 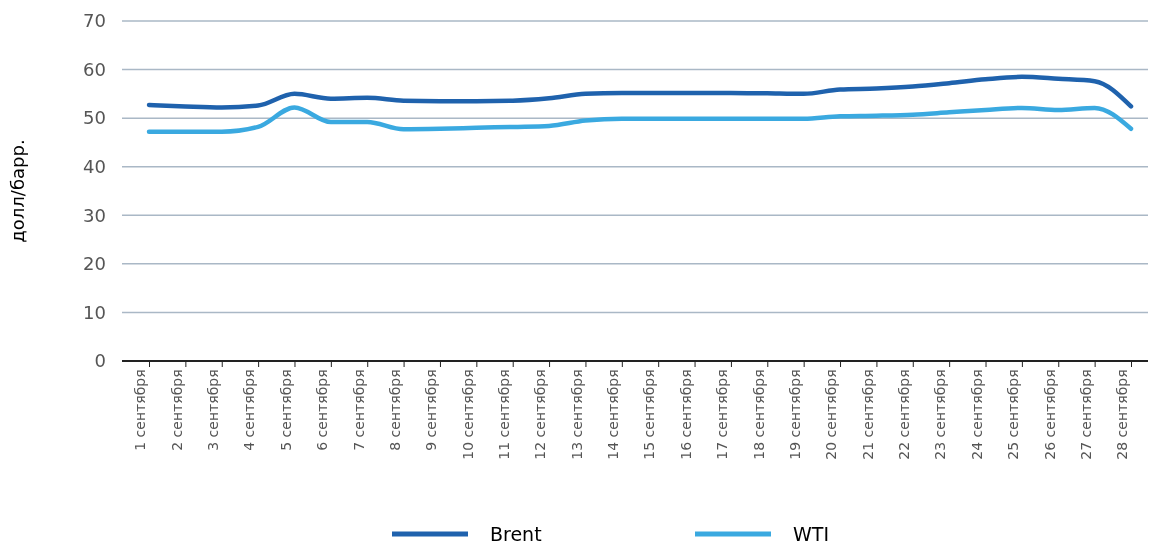 I want to click on x-tick-label: 2 сентября, so click(x=176, y=410).